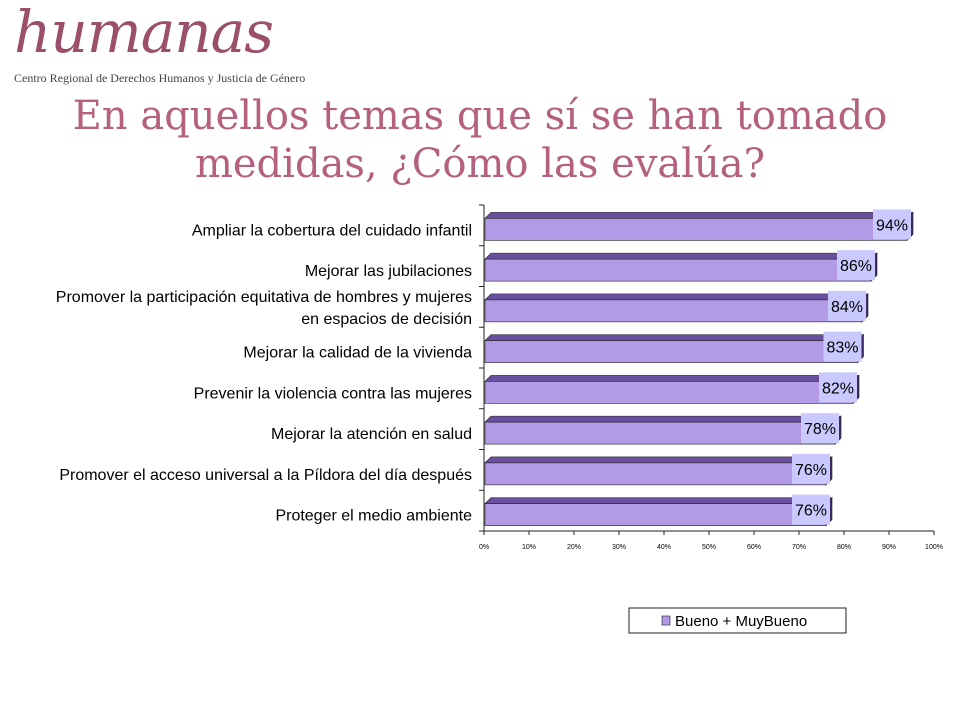 The height and width of the screenshot is (720, 960). Describe the element at coordinates (386, 319) in the screenshot. I see `category-label: en espacios de decisión` at that location.